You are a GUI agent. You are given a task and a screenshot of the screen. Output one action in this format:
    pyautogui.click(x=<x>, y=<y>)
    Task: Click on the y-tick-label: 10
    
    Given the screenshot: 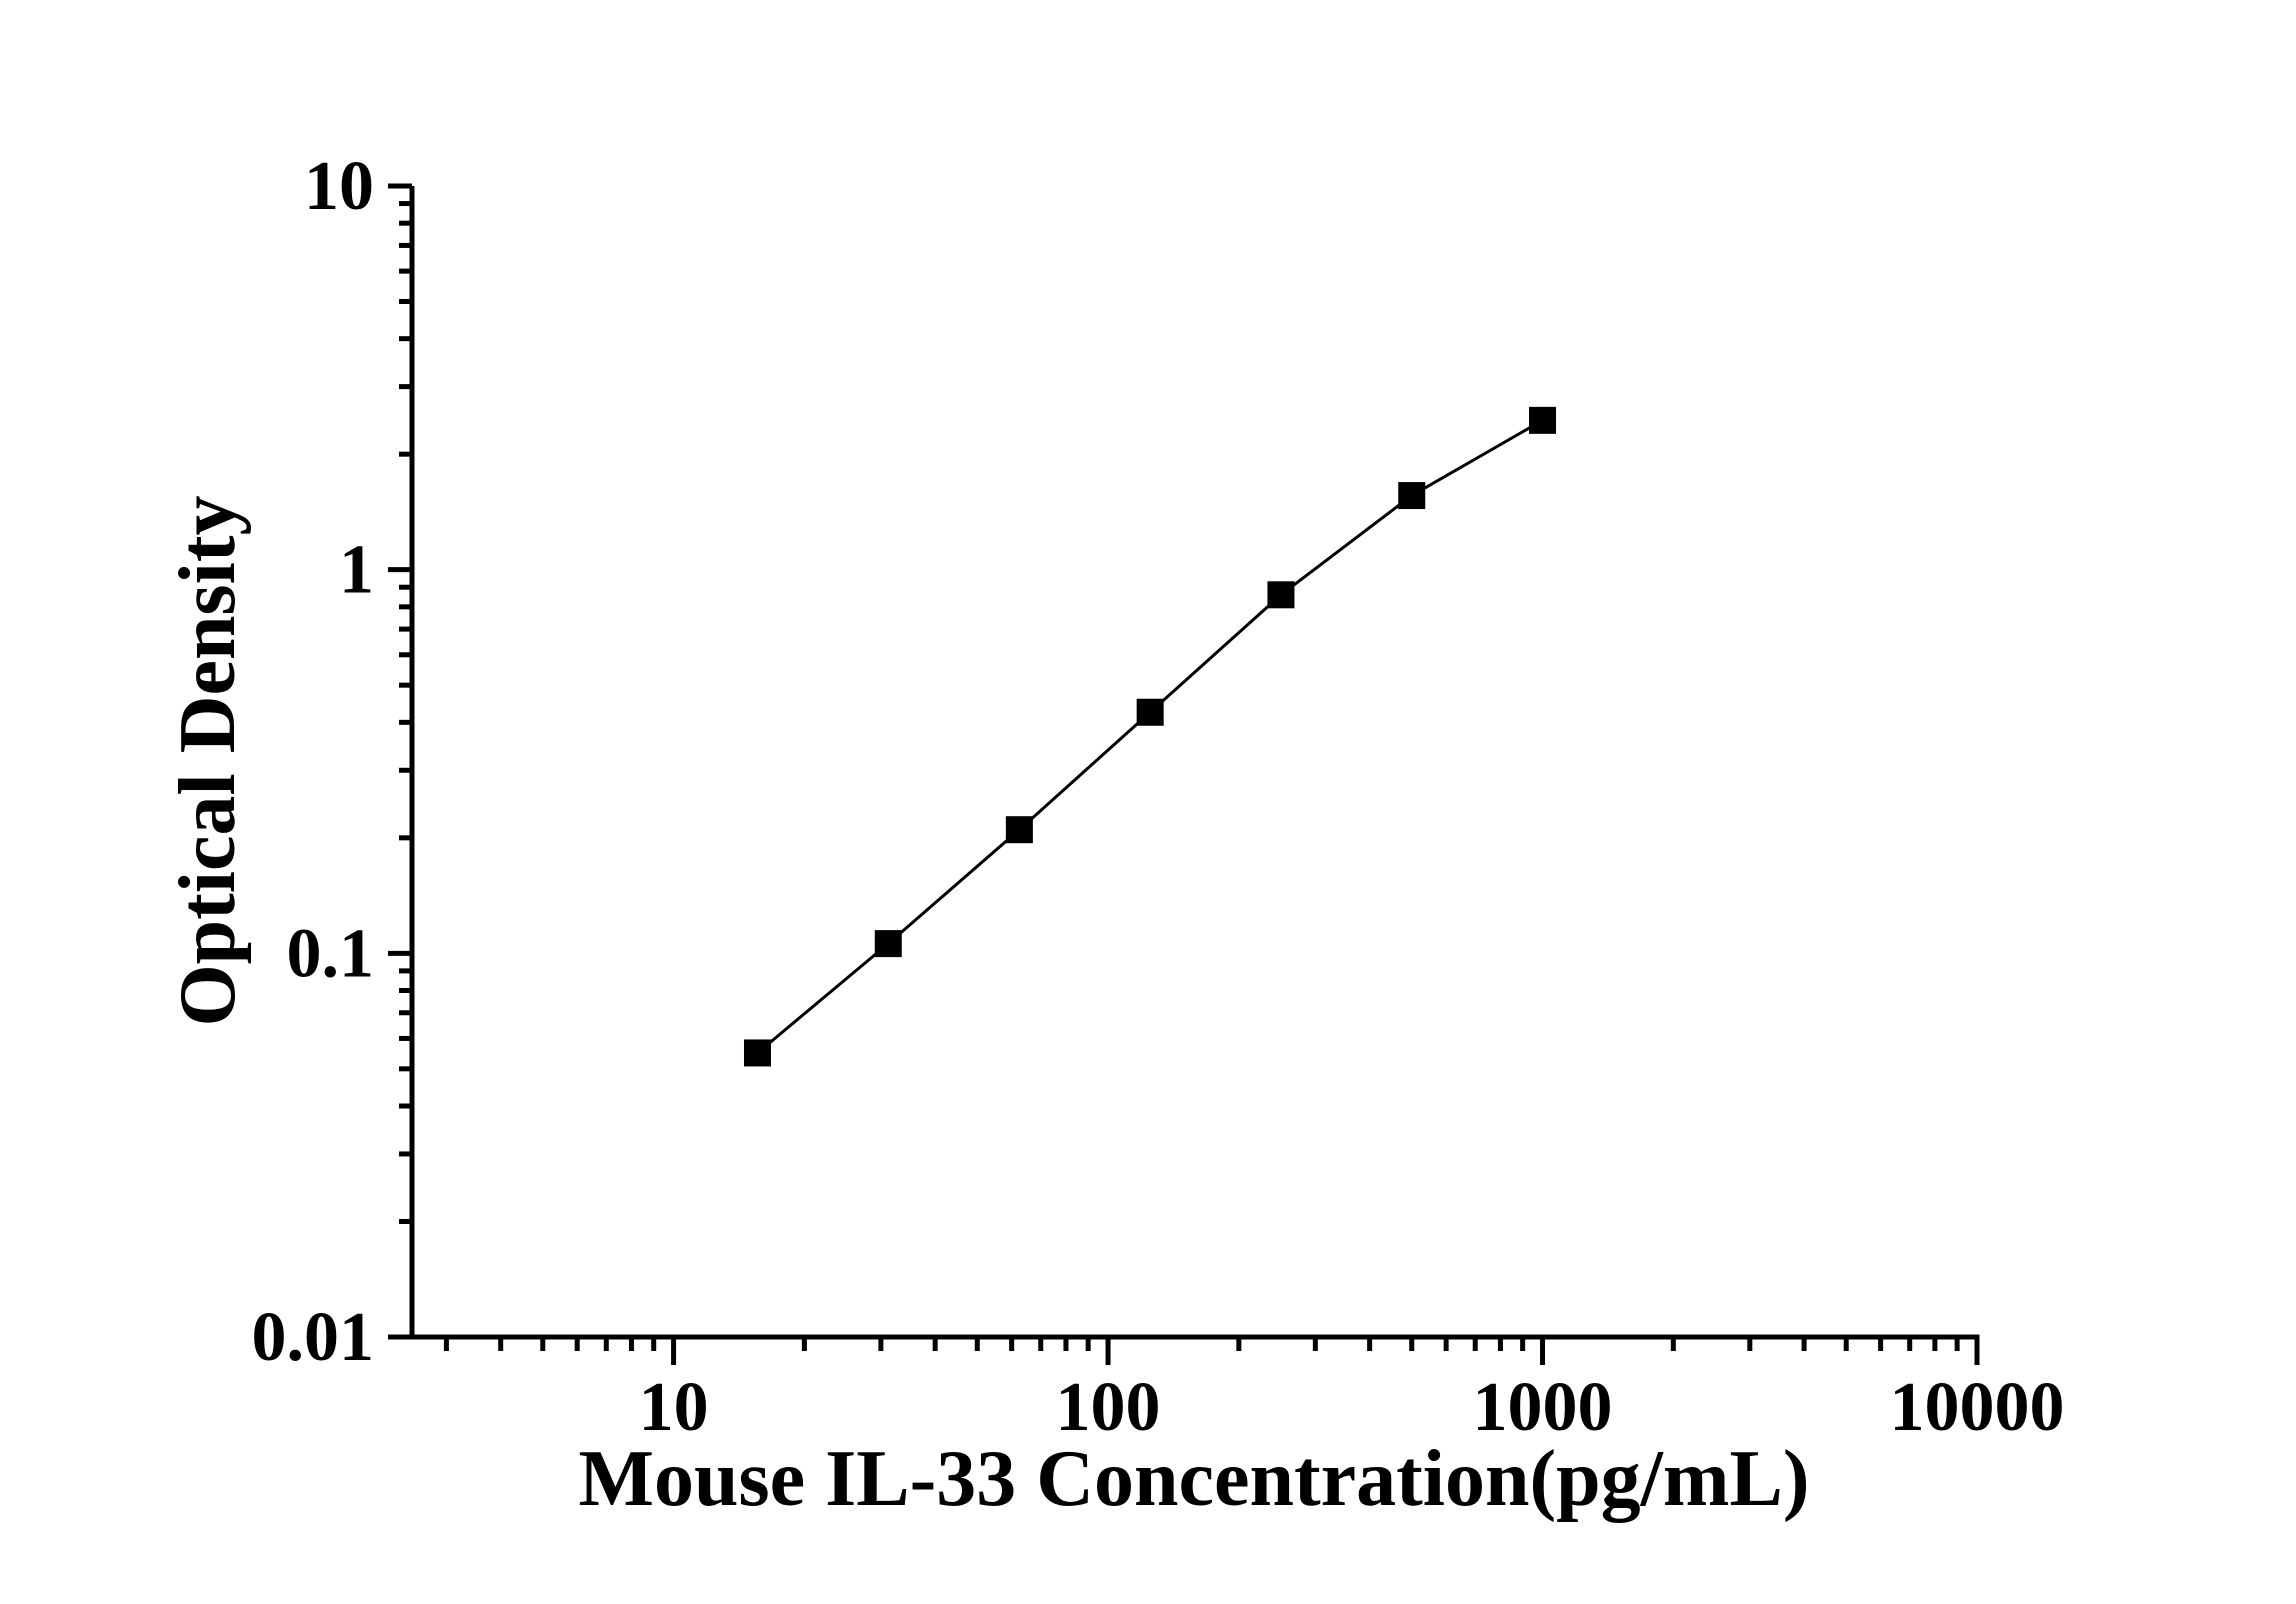 What is the action you would take?
    pyautogui.click(x=339, y=186)
    